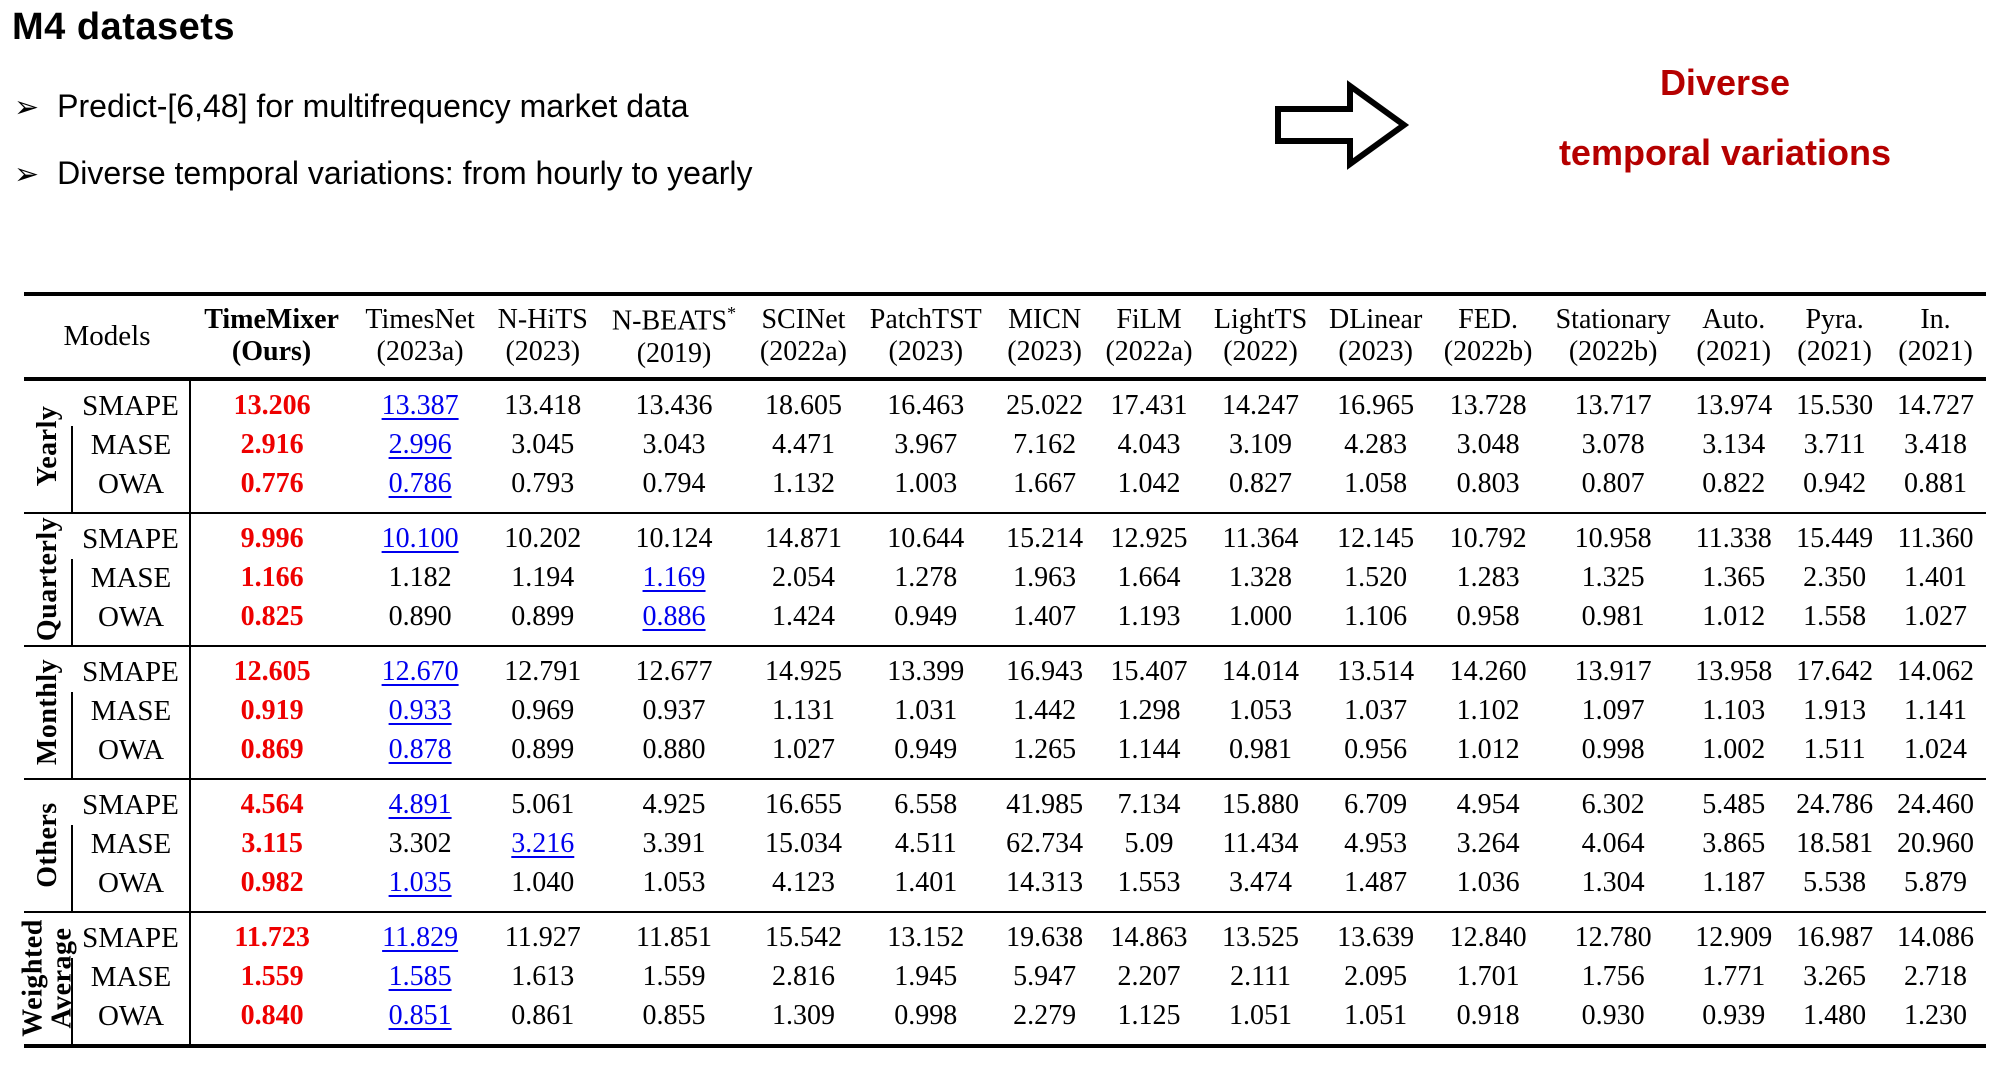 The width and height of the screenshot is (2010, 1072). I want to click on cell-others-owa-timesnet: 1.035, so click(420, 883).